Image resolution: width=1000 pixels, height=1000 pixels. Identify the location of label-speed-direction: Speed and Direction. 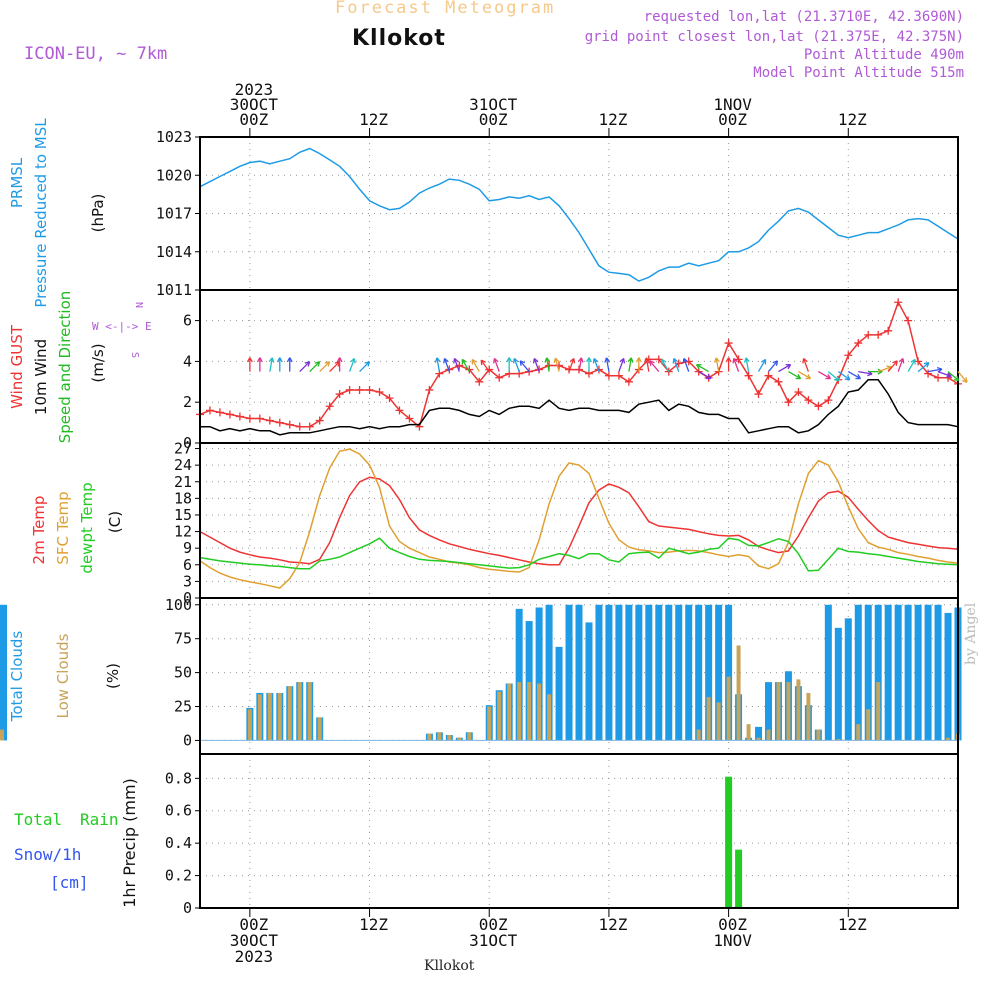
(65, 367).